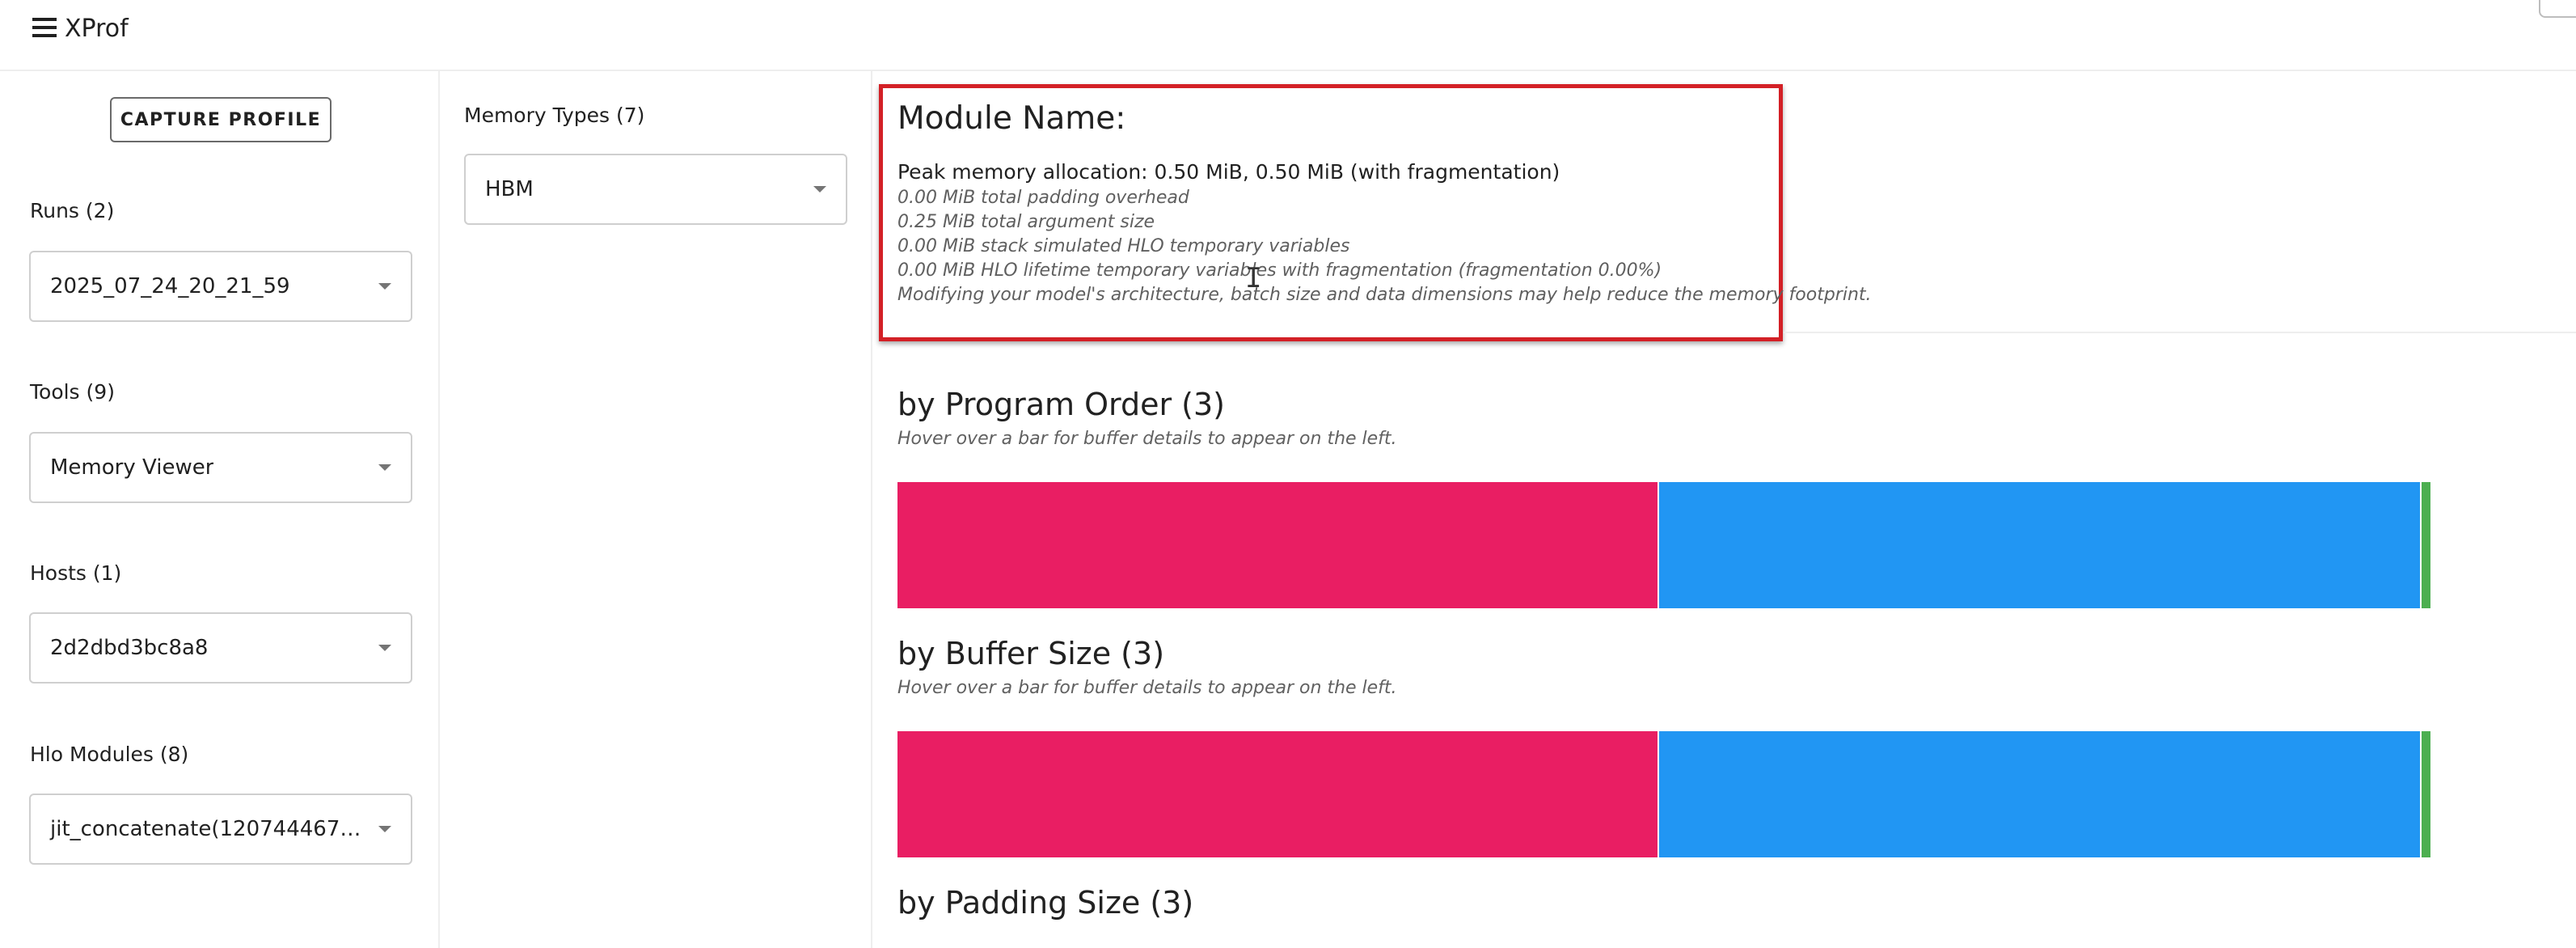 The width and height of the screenshot is (2576, 948). What do you see at coordinates (129, 648) in the screenshot?
I see `hosts-selected-value: 2d2dbd3bc8a8` at bounding box center [129, 648].